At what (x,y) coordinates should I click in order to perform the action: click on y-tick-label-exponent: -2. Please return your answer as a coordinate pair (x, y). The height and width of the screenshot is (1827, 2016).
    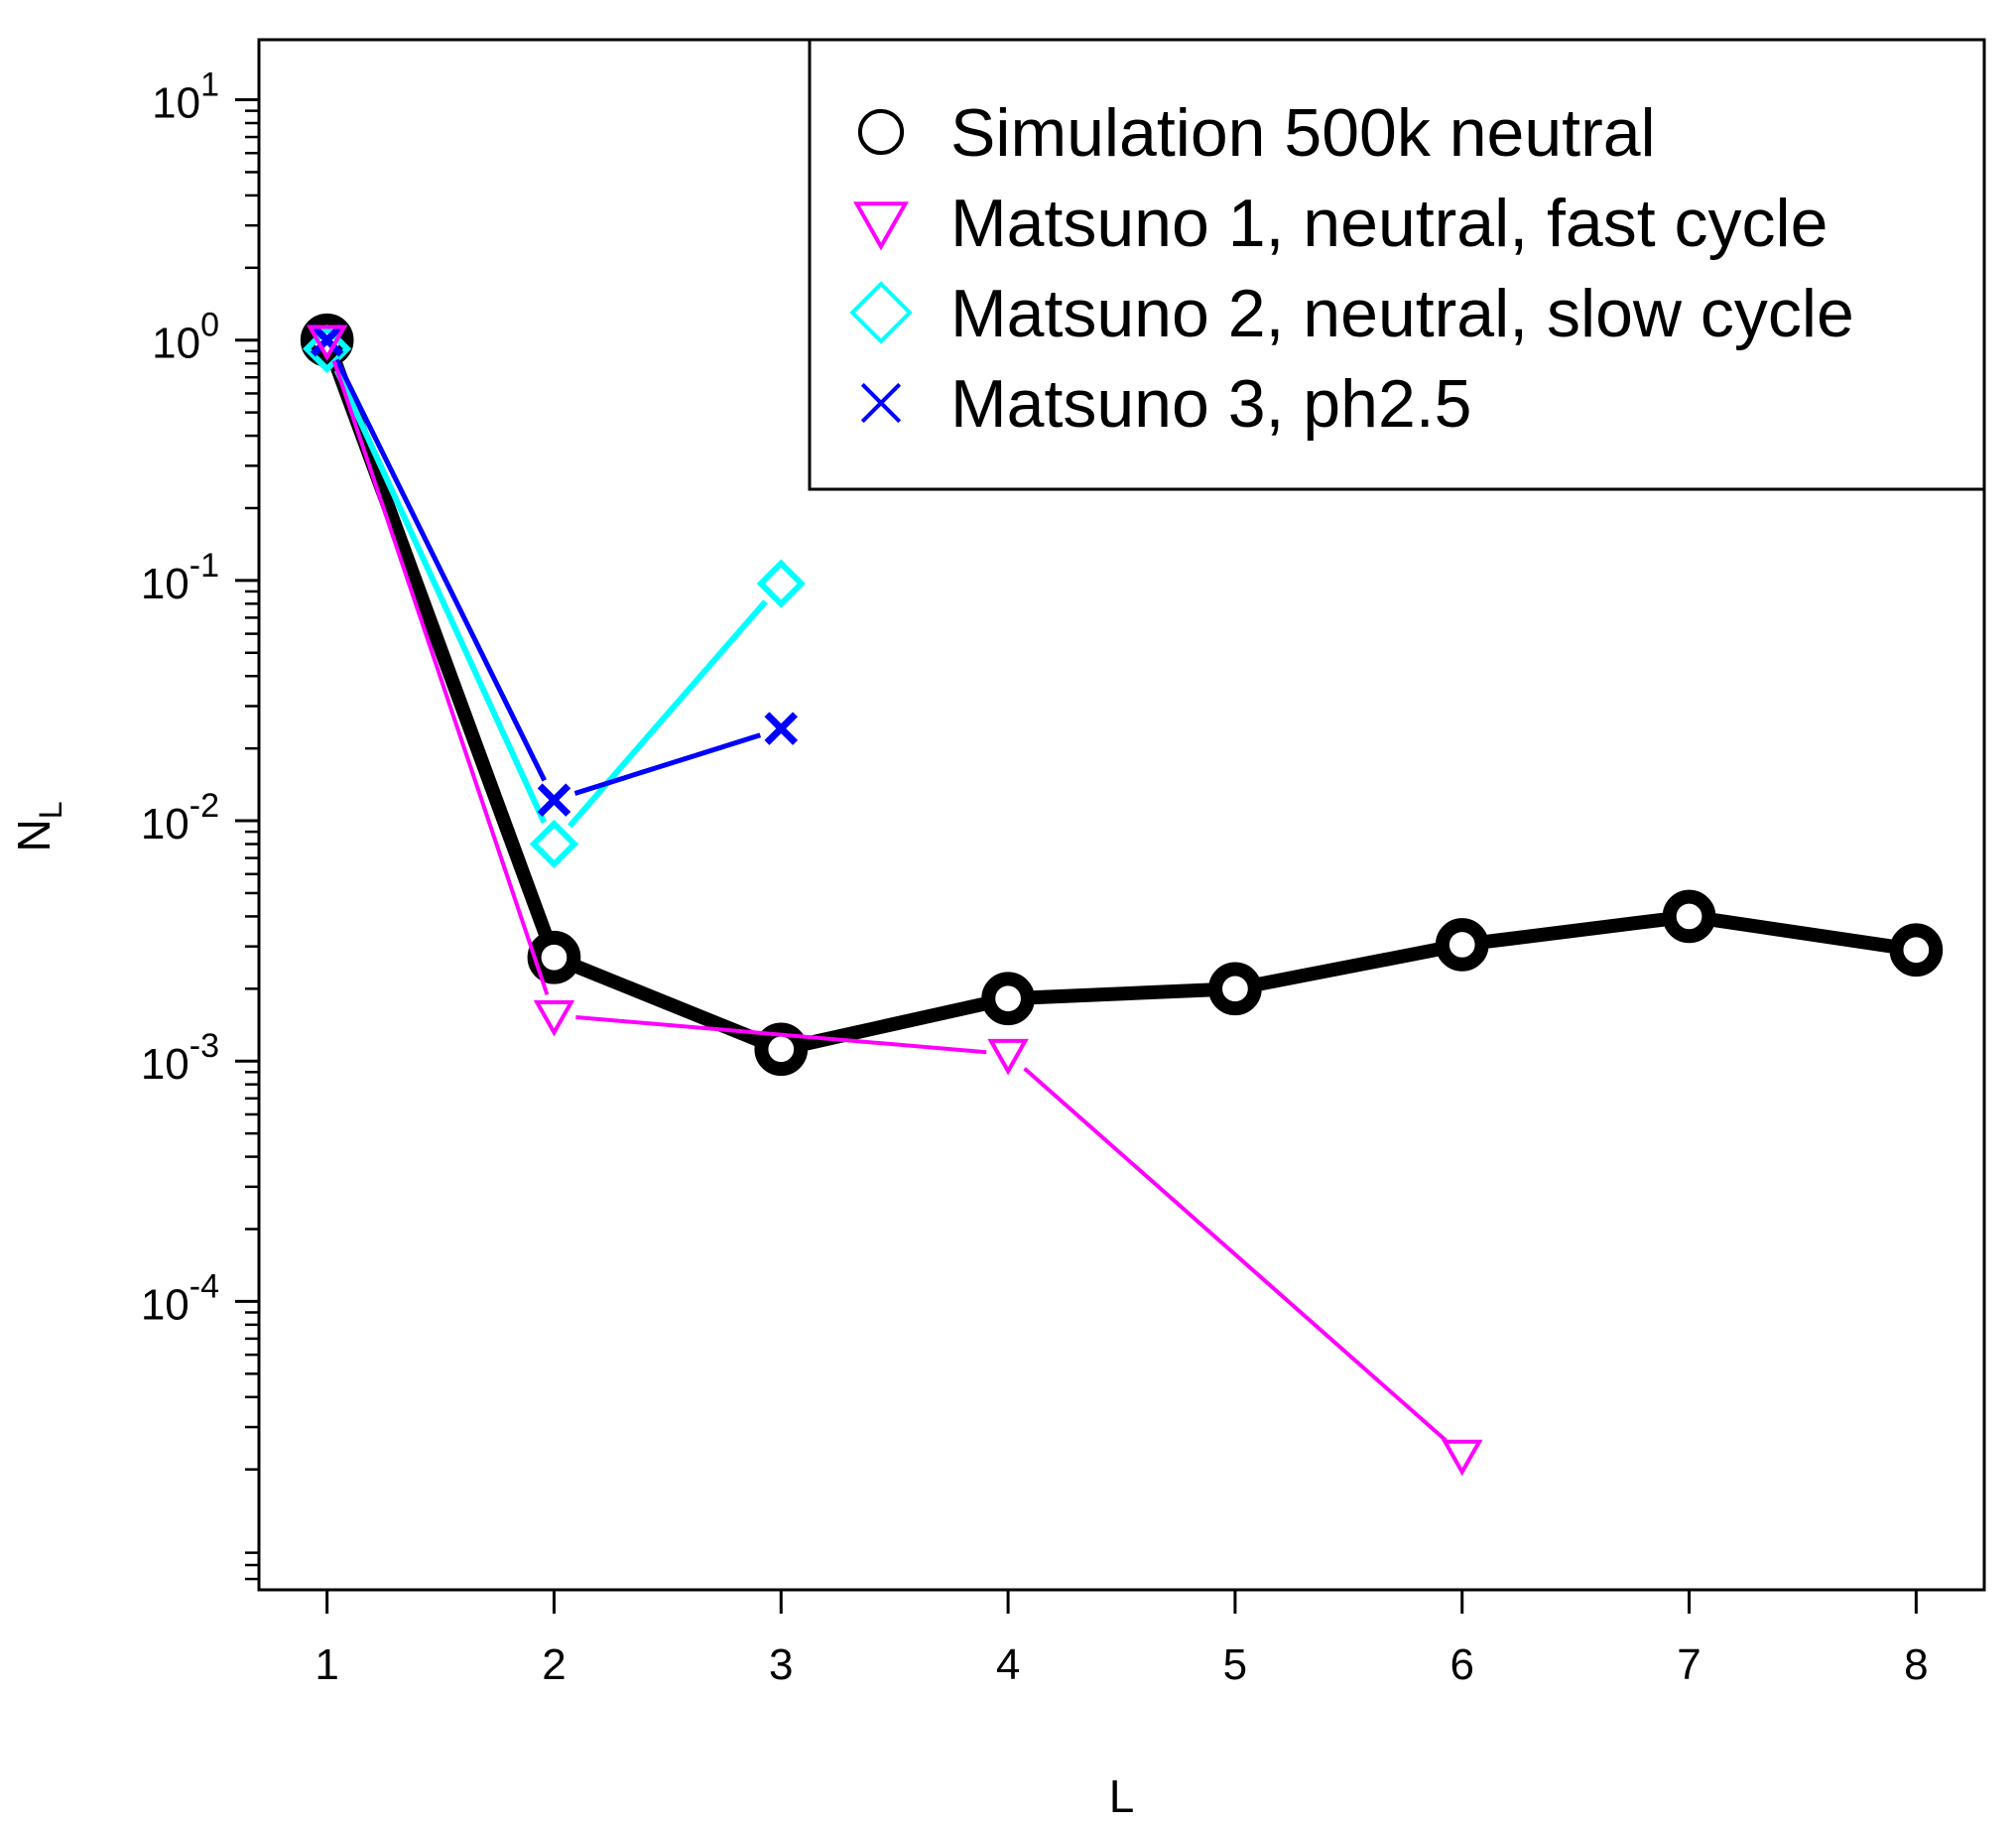
    Looking at the image, I should click on (204, 806).